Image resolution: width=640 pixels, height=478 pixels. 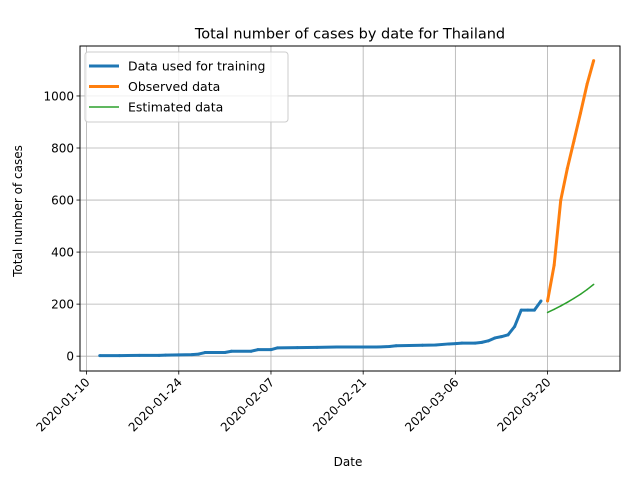 I want to click on y-tick-label: 200, so click(x=62, y=305).